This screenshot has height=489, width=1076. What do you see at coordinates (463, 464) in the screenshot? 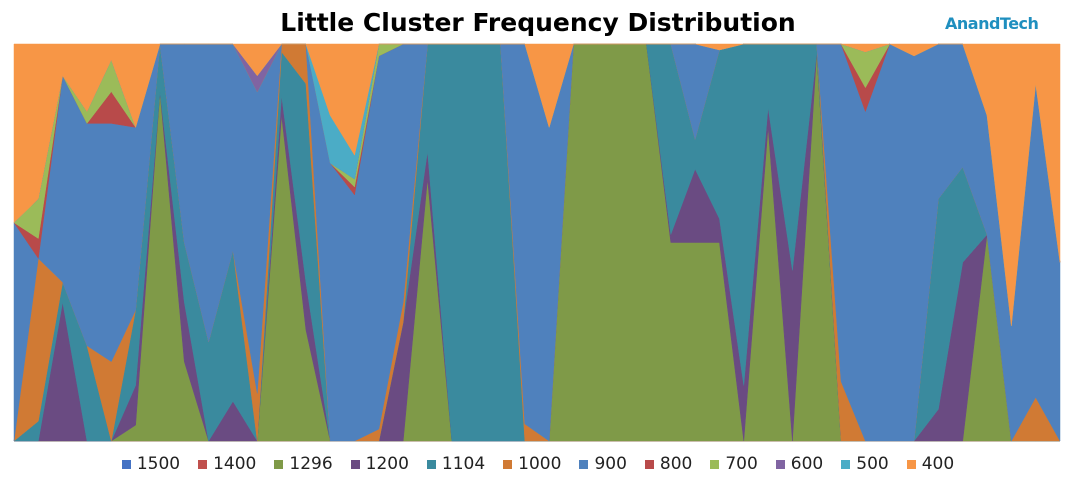
I see `legend-label: 1104` at bounding box center [463, 464].